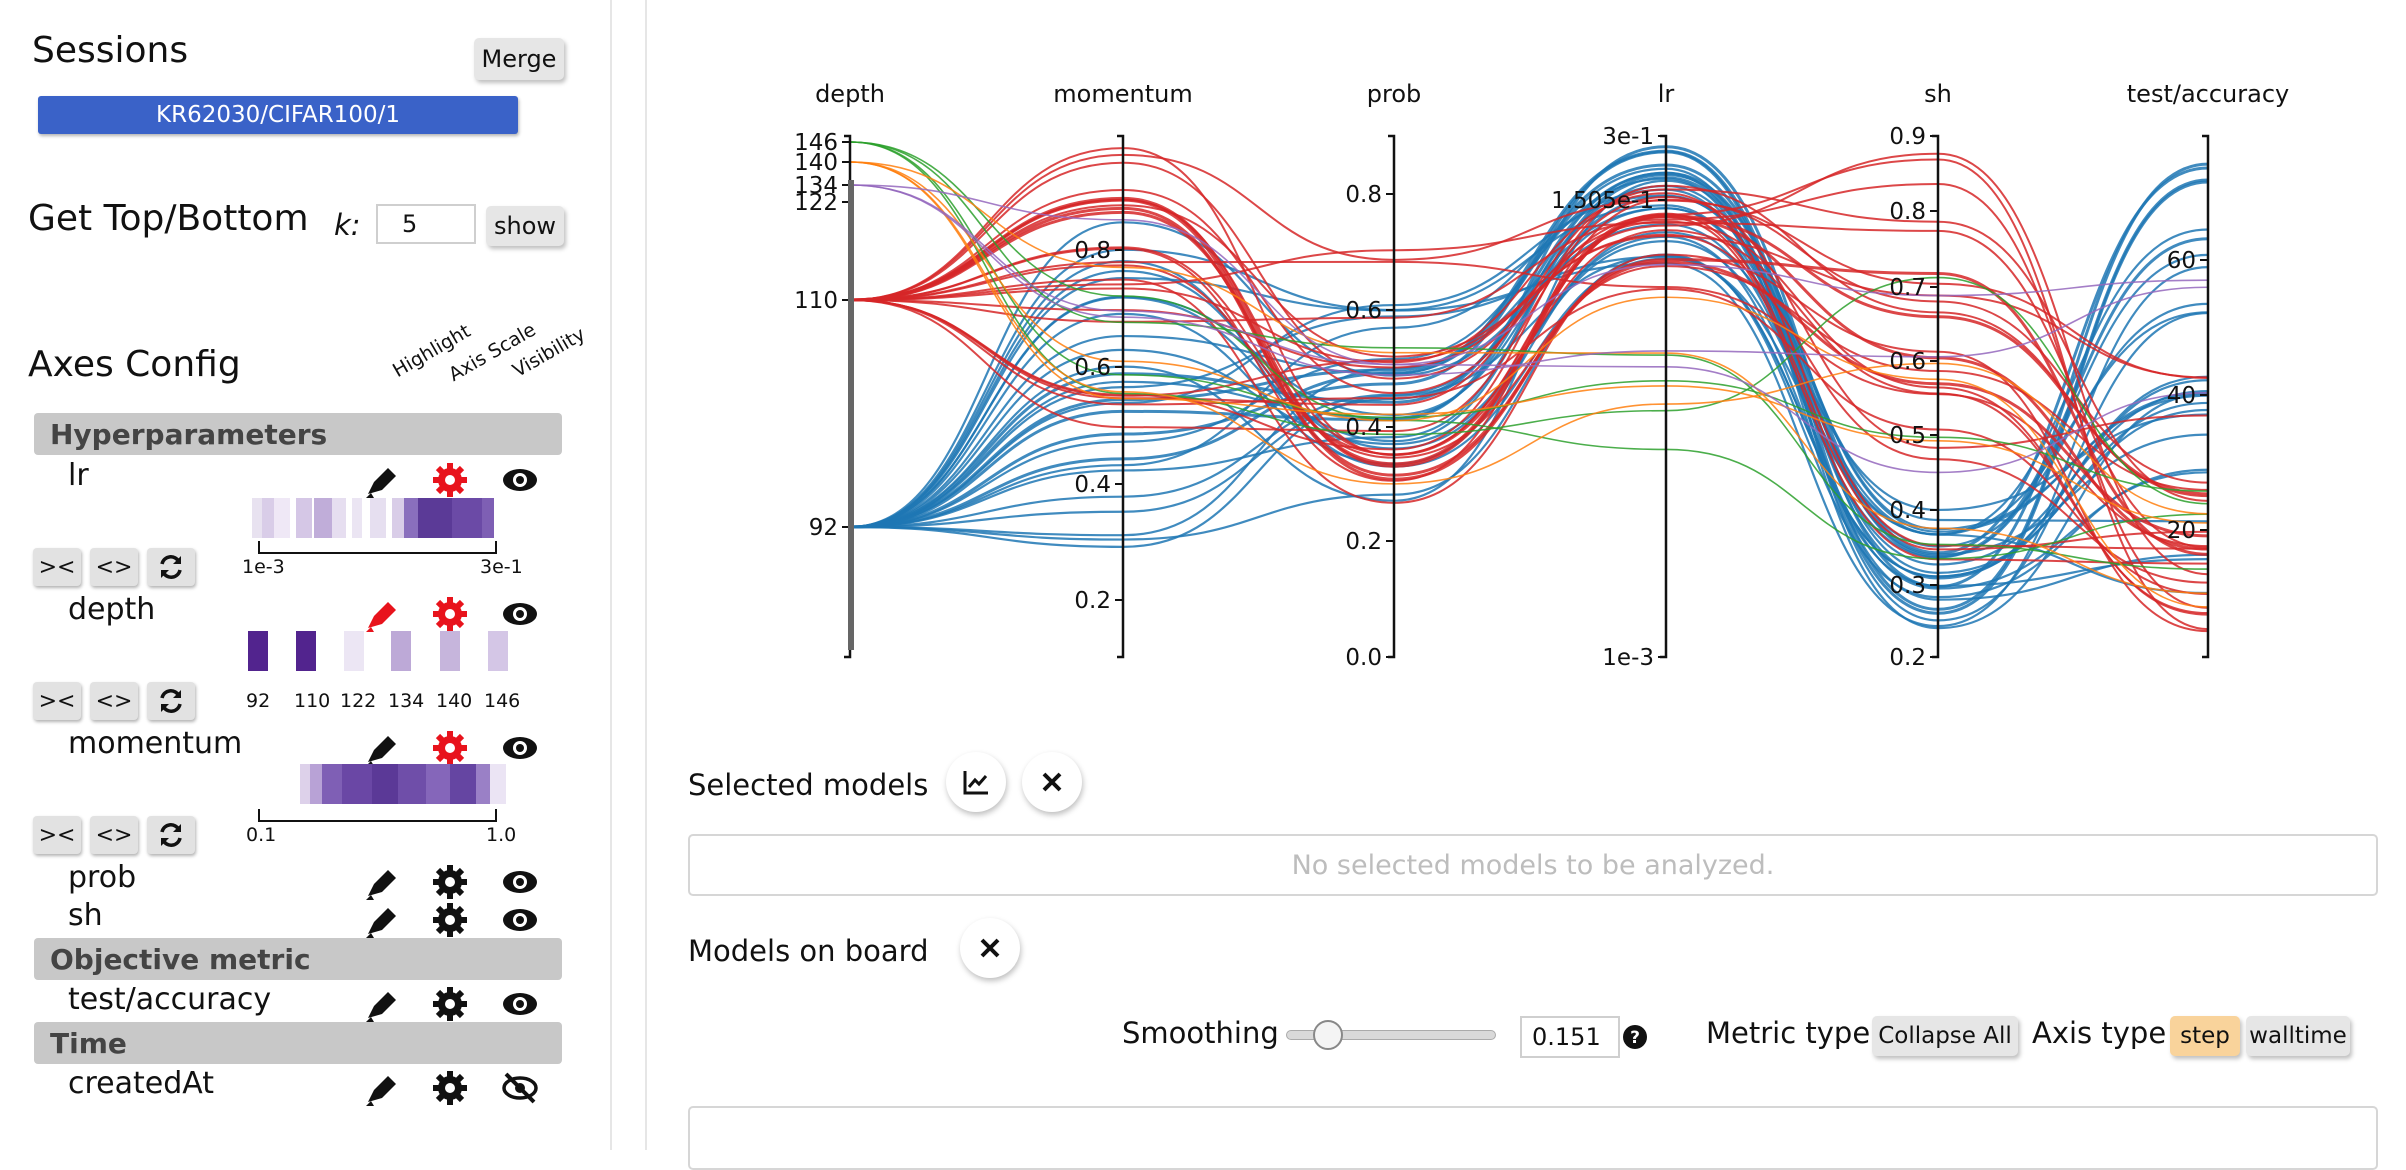 The height and width of the screenshot is (1170, 2406). Describe the element at coordinates (850, 94) in the screenshot. I see `axis-title: depth` at that location.